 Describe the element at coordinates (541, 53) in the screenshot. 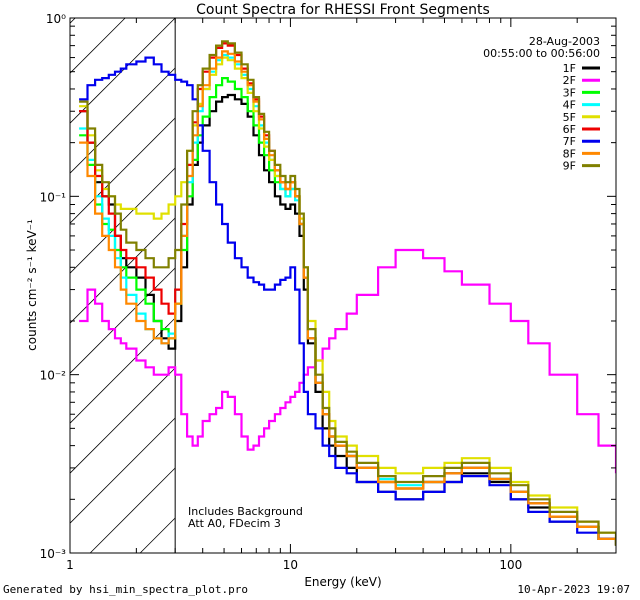

I see `time-range-label: 00:55:00 to 00:56:00` at that location.